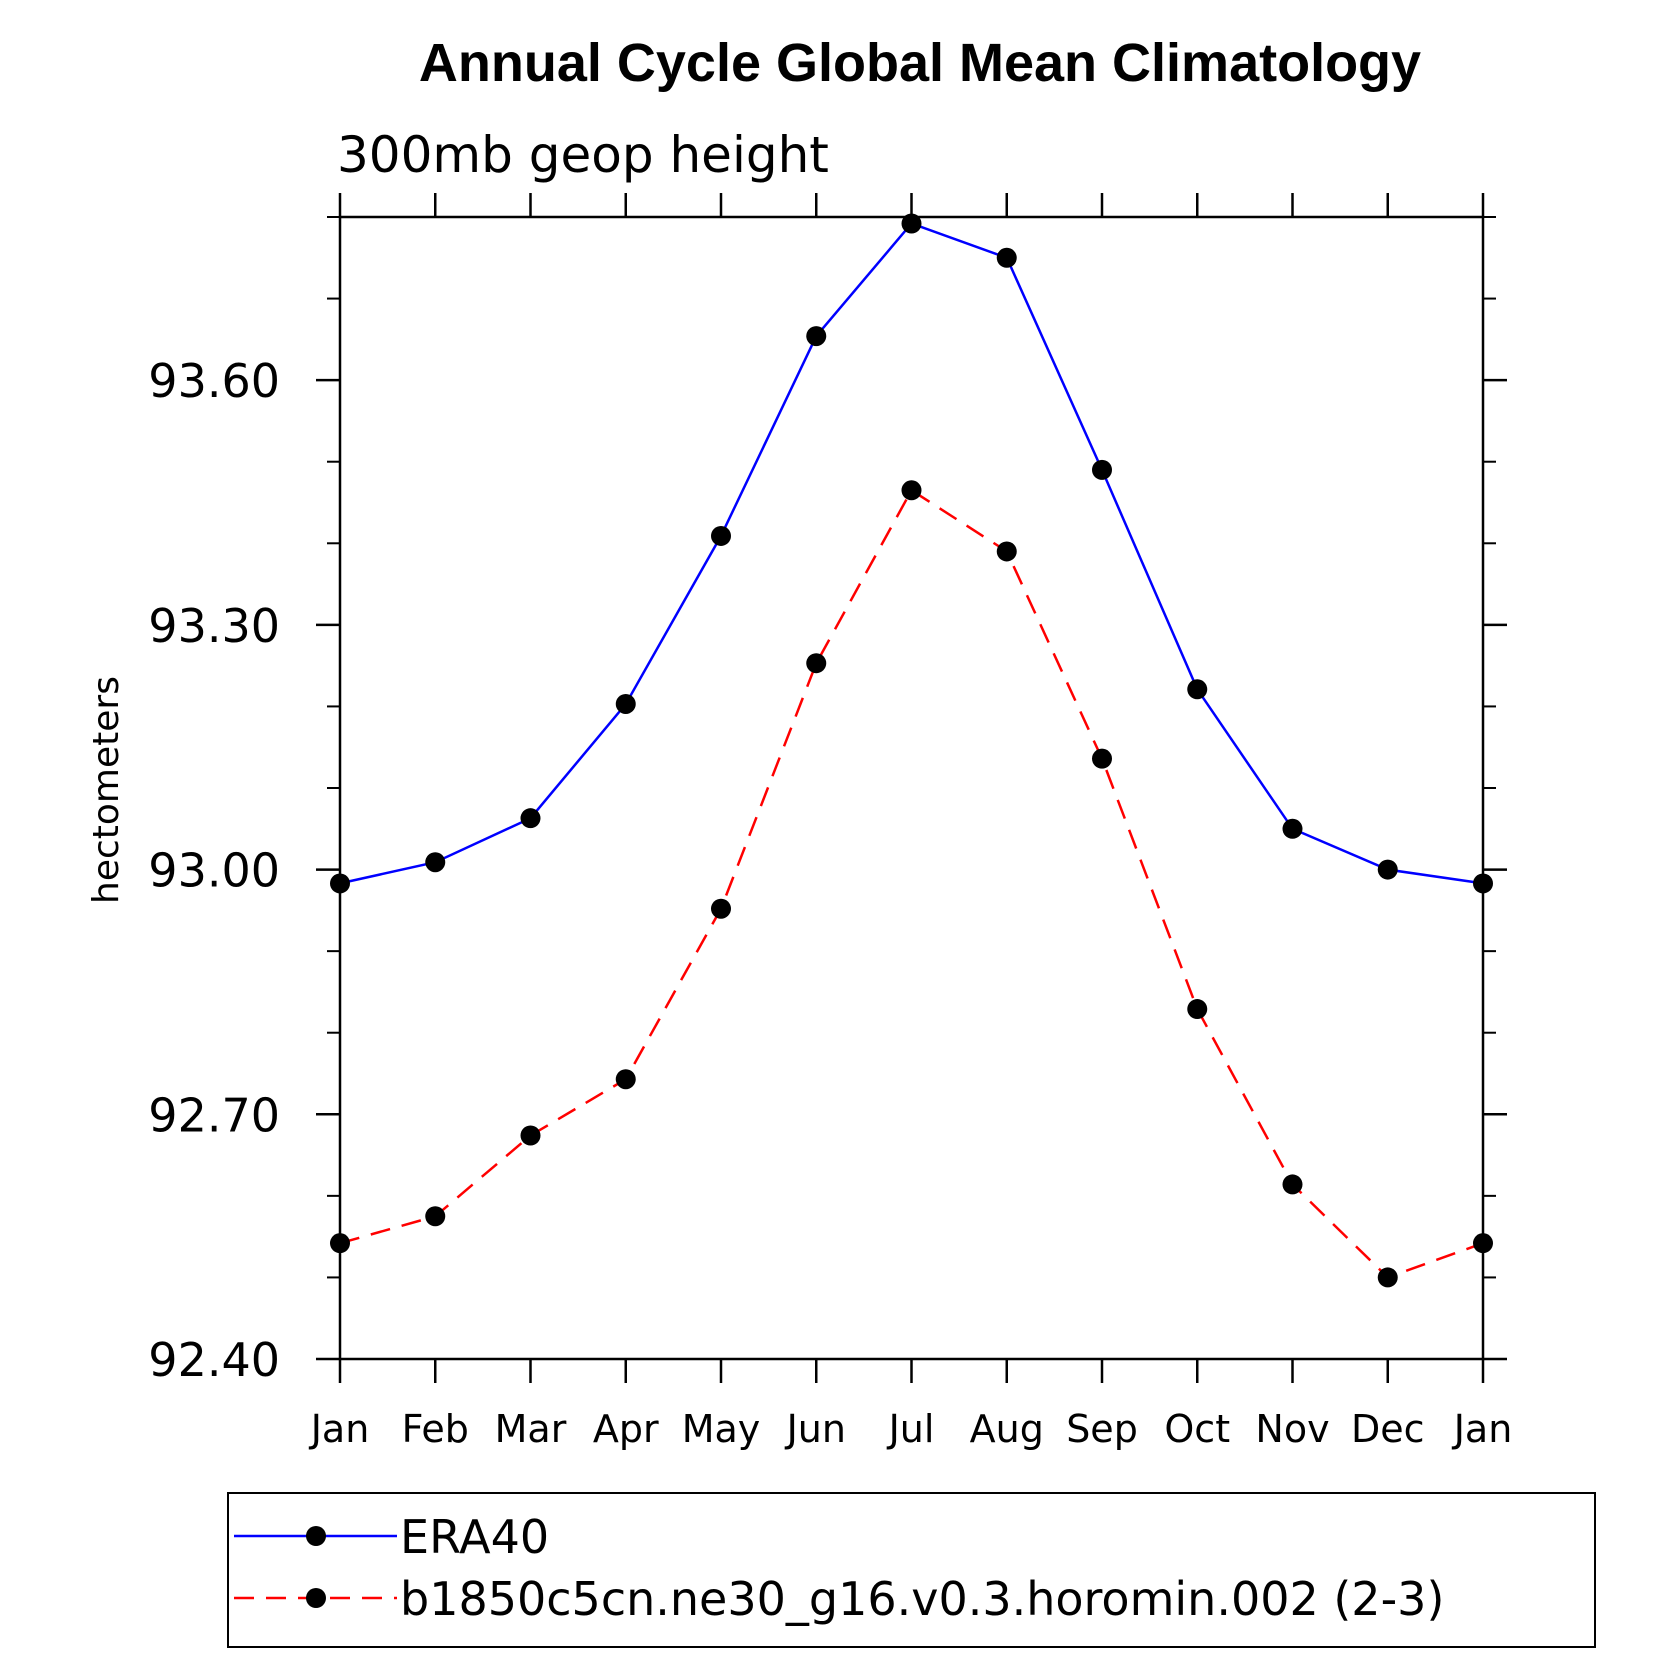 The image size is (1674, 1679). Describe the element at coordinates (1388, 1429) in the screenshot. I see `x-tick-label: Dec` at that location.